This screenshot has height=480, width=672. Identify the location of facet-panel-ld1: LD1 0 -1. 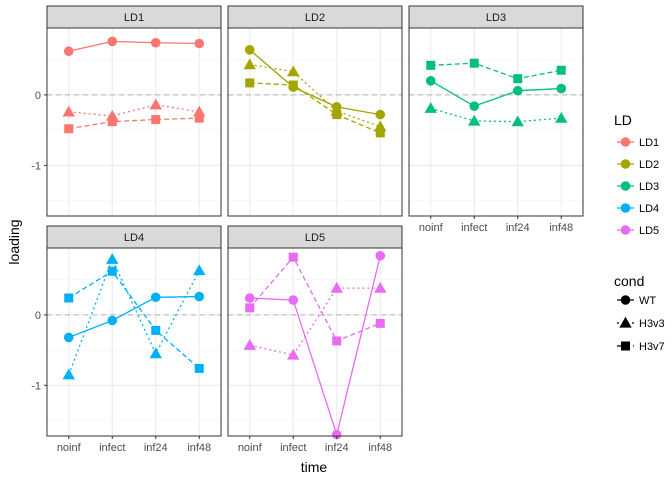
(126, 111).